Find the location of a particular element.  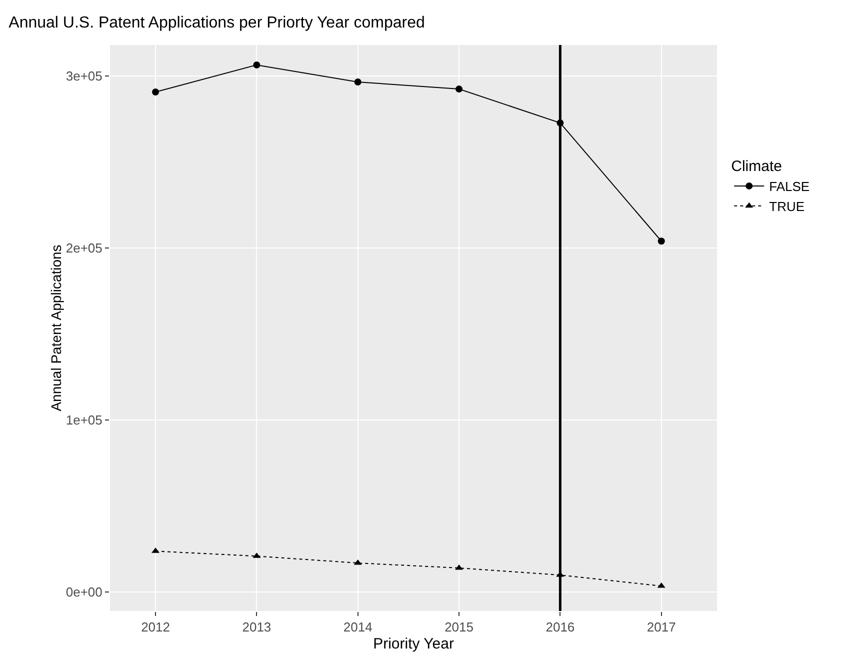

chart-title: Annual U.S. Patent Applications per Priorty Year compared is located at coordinates (216, 23).